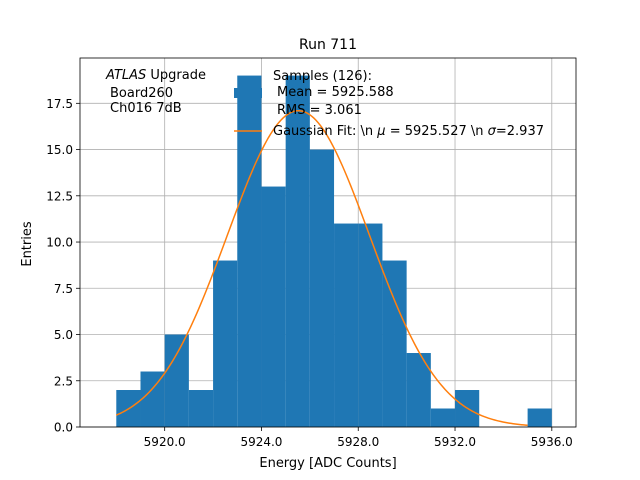 The image size is (640, 480). I want to click on legend-fit-mu-symbol: μ, so click(380, 131).